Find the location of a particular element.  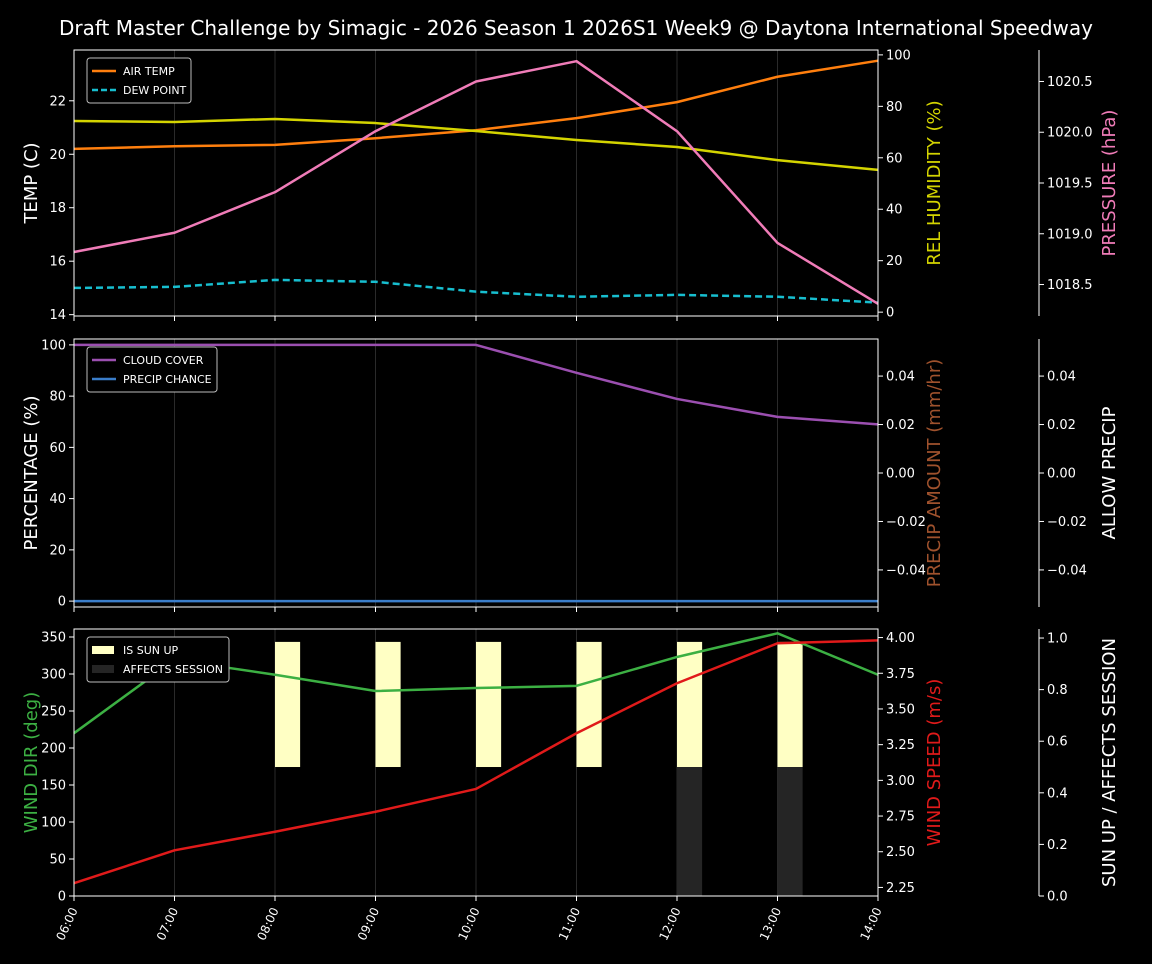

y-tick-label: 22 is located at coordinates (57, 101).